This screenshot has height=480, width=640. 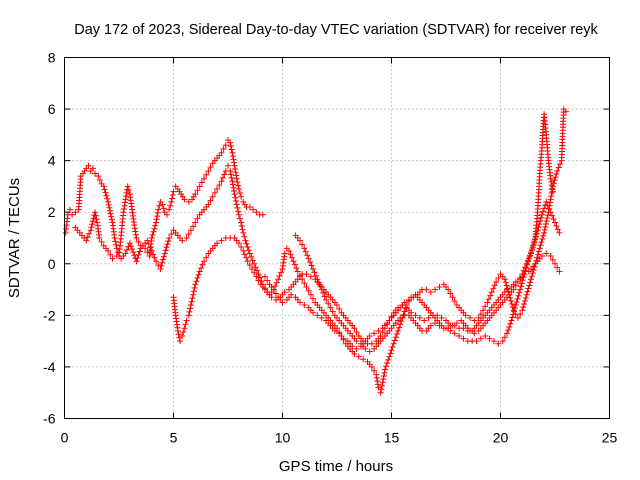 What do you see at coordinates (52, 58) in the screenshot?
I see `y-tick-label: 8` at bounding box center [52, 58].